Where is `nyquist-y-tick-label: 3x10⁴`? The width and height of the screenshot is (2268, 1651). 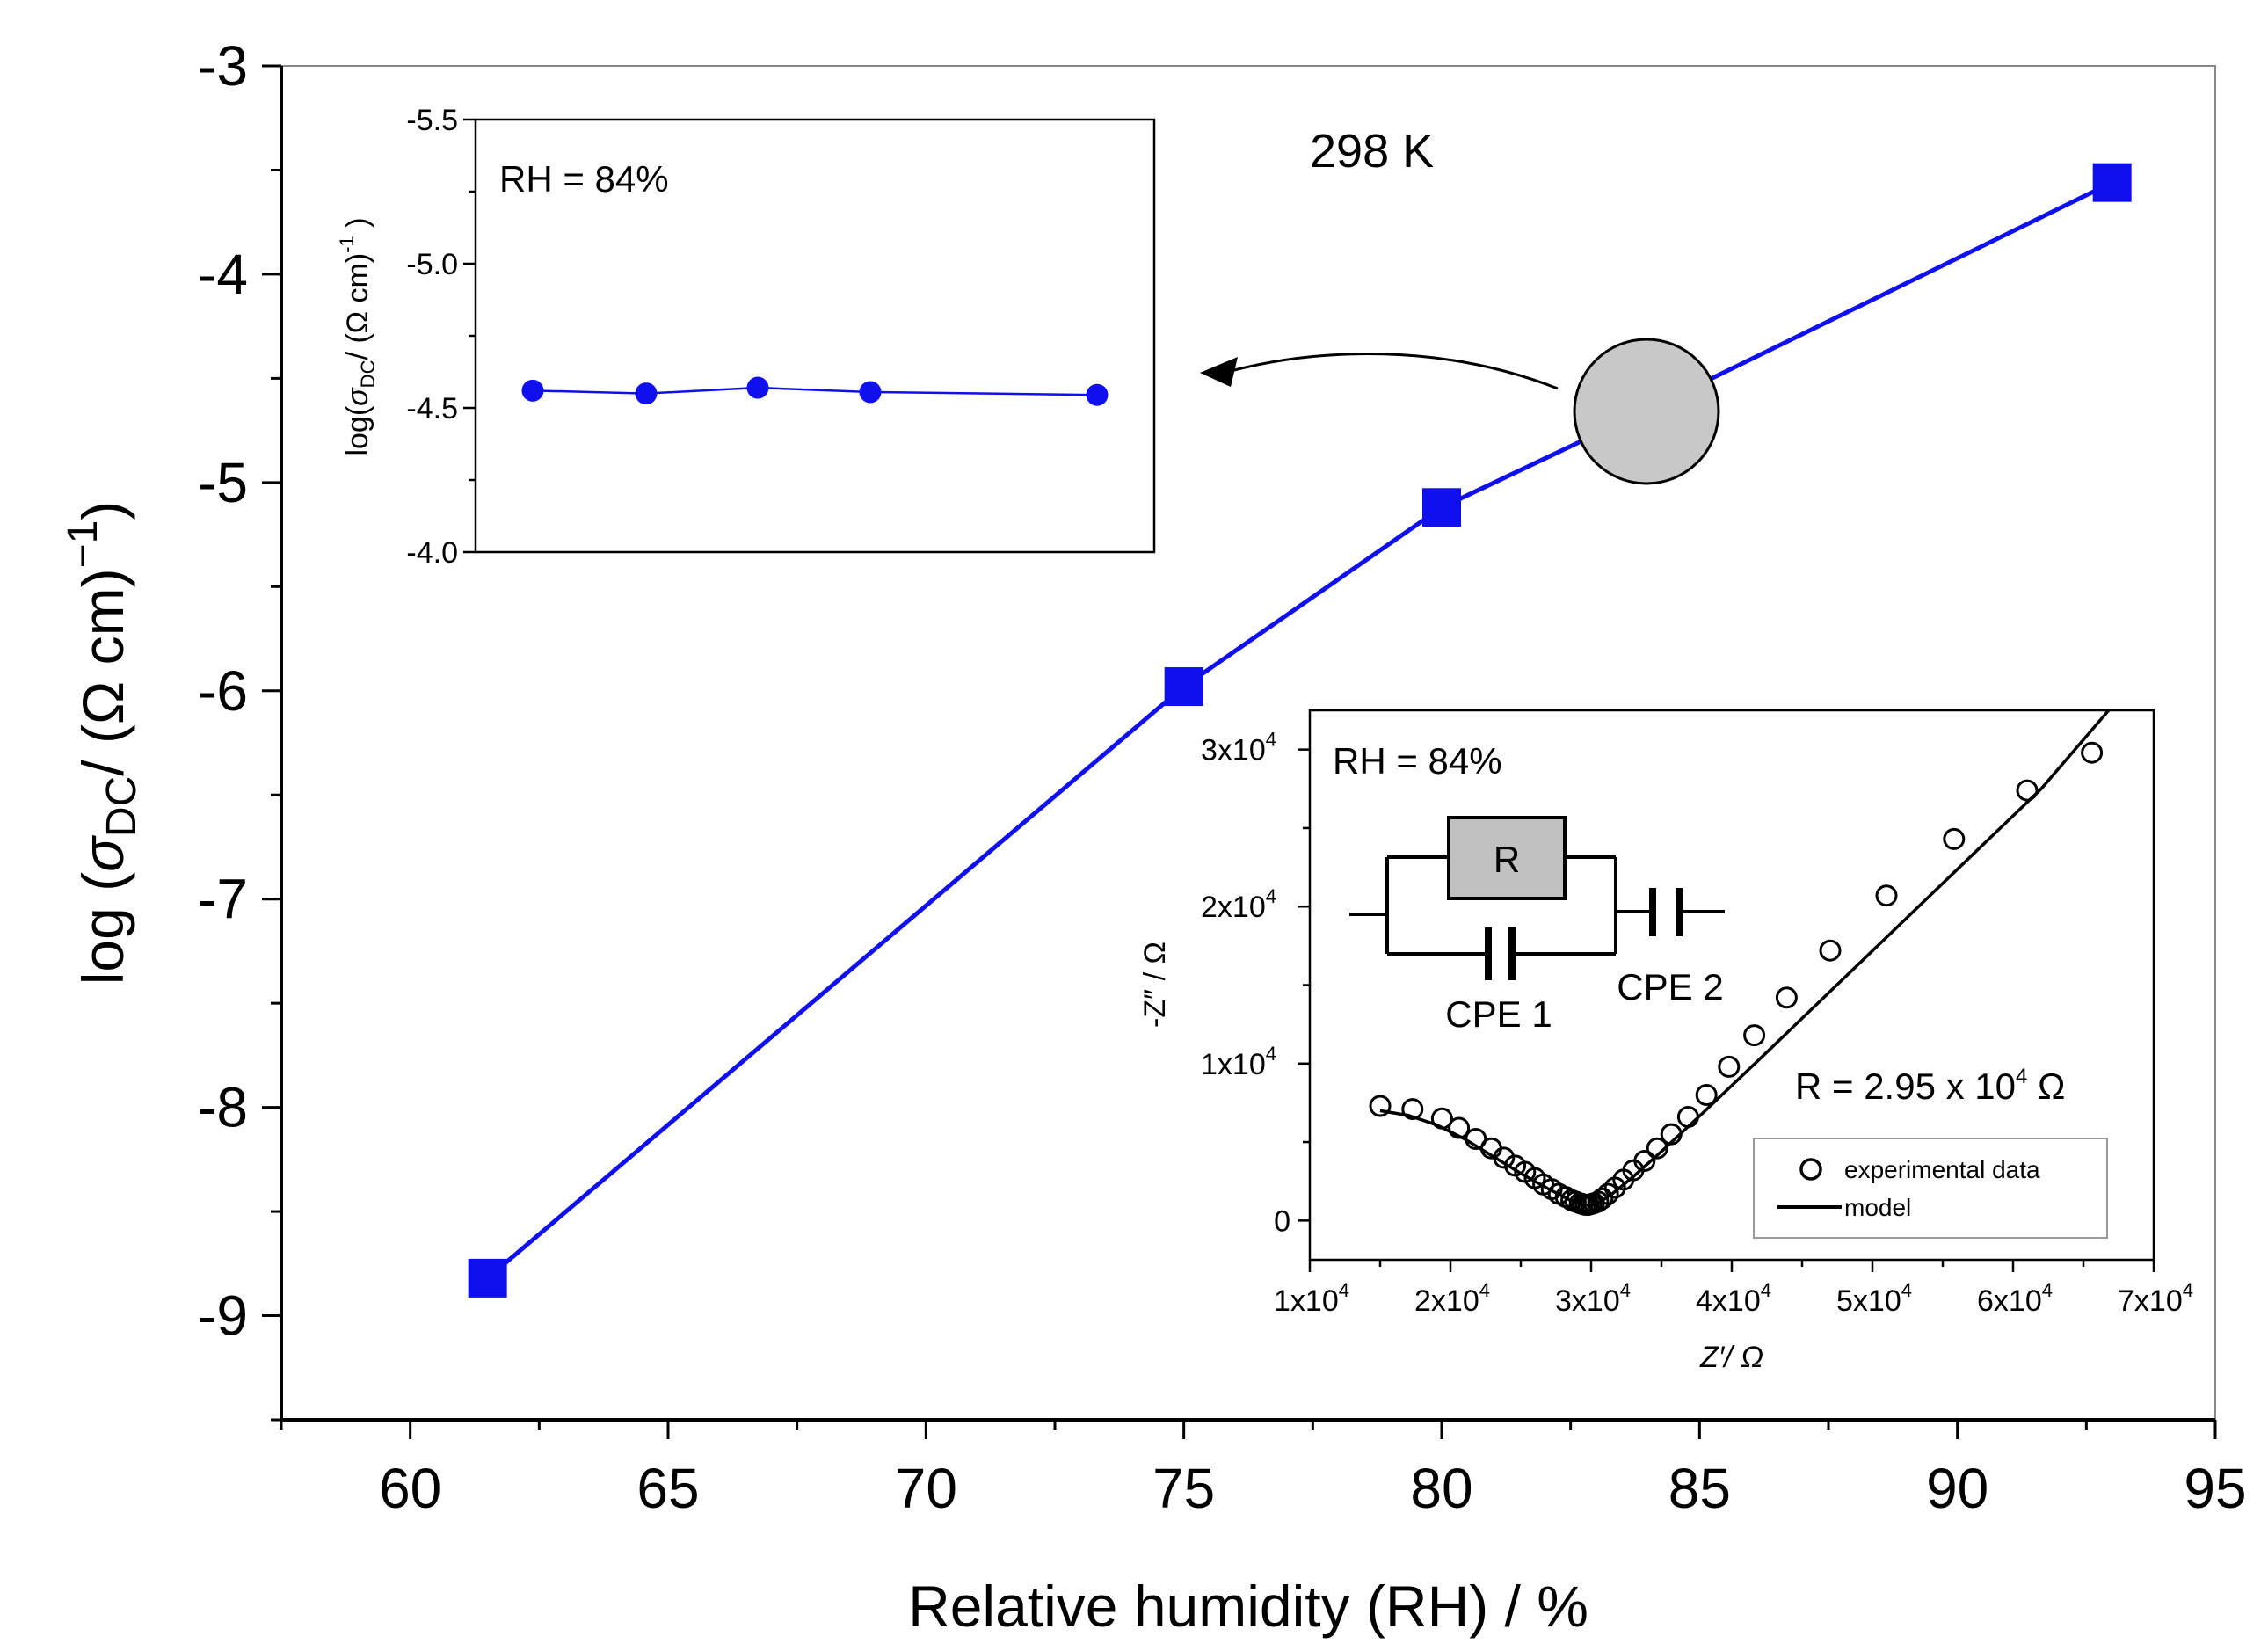 nyquist-y-tick-label: 3x10⁴ is located at coordinates (1239, 748).